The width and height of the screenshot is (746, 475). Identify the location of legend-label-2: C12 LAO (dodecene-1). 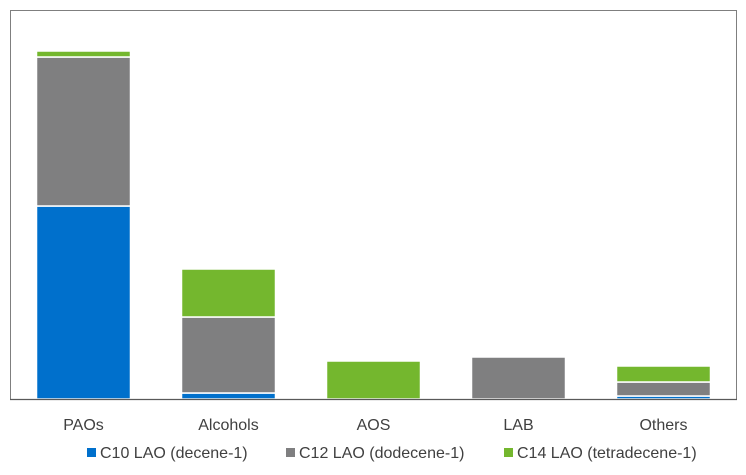
(381, 453).